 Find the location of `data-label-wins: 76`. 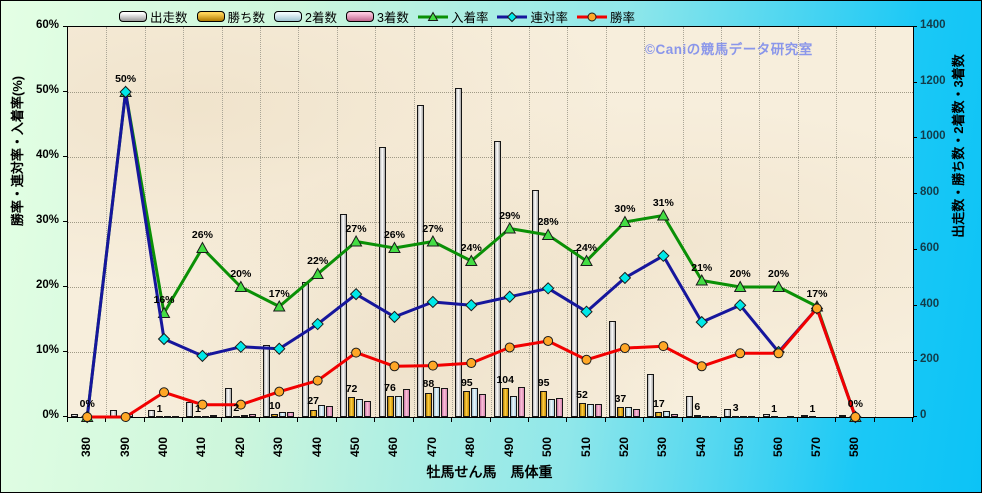

data-label-wins: 76 is located at coordinates (390, 387).